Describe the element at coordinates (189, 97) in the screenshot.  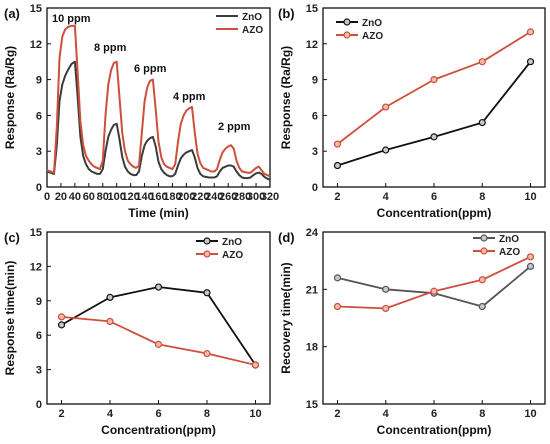
I see `concentration-annotation: 4 ppm` at that location.